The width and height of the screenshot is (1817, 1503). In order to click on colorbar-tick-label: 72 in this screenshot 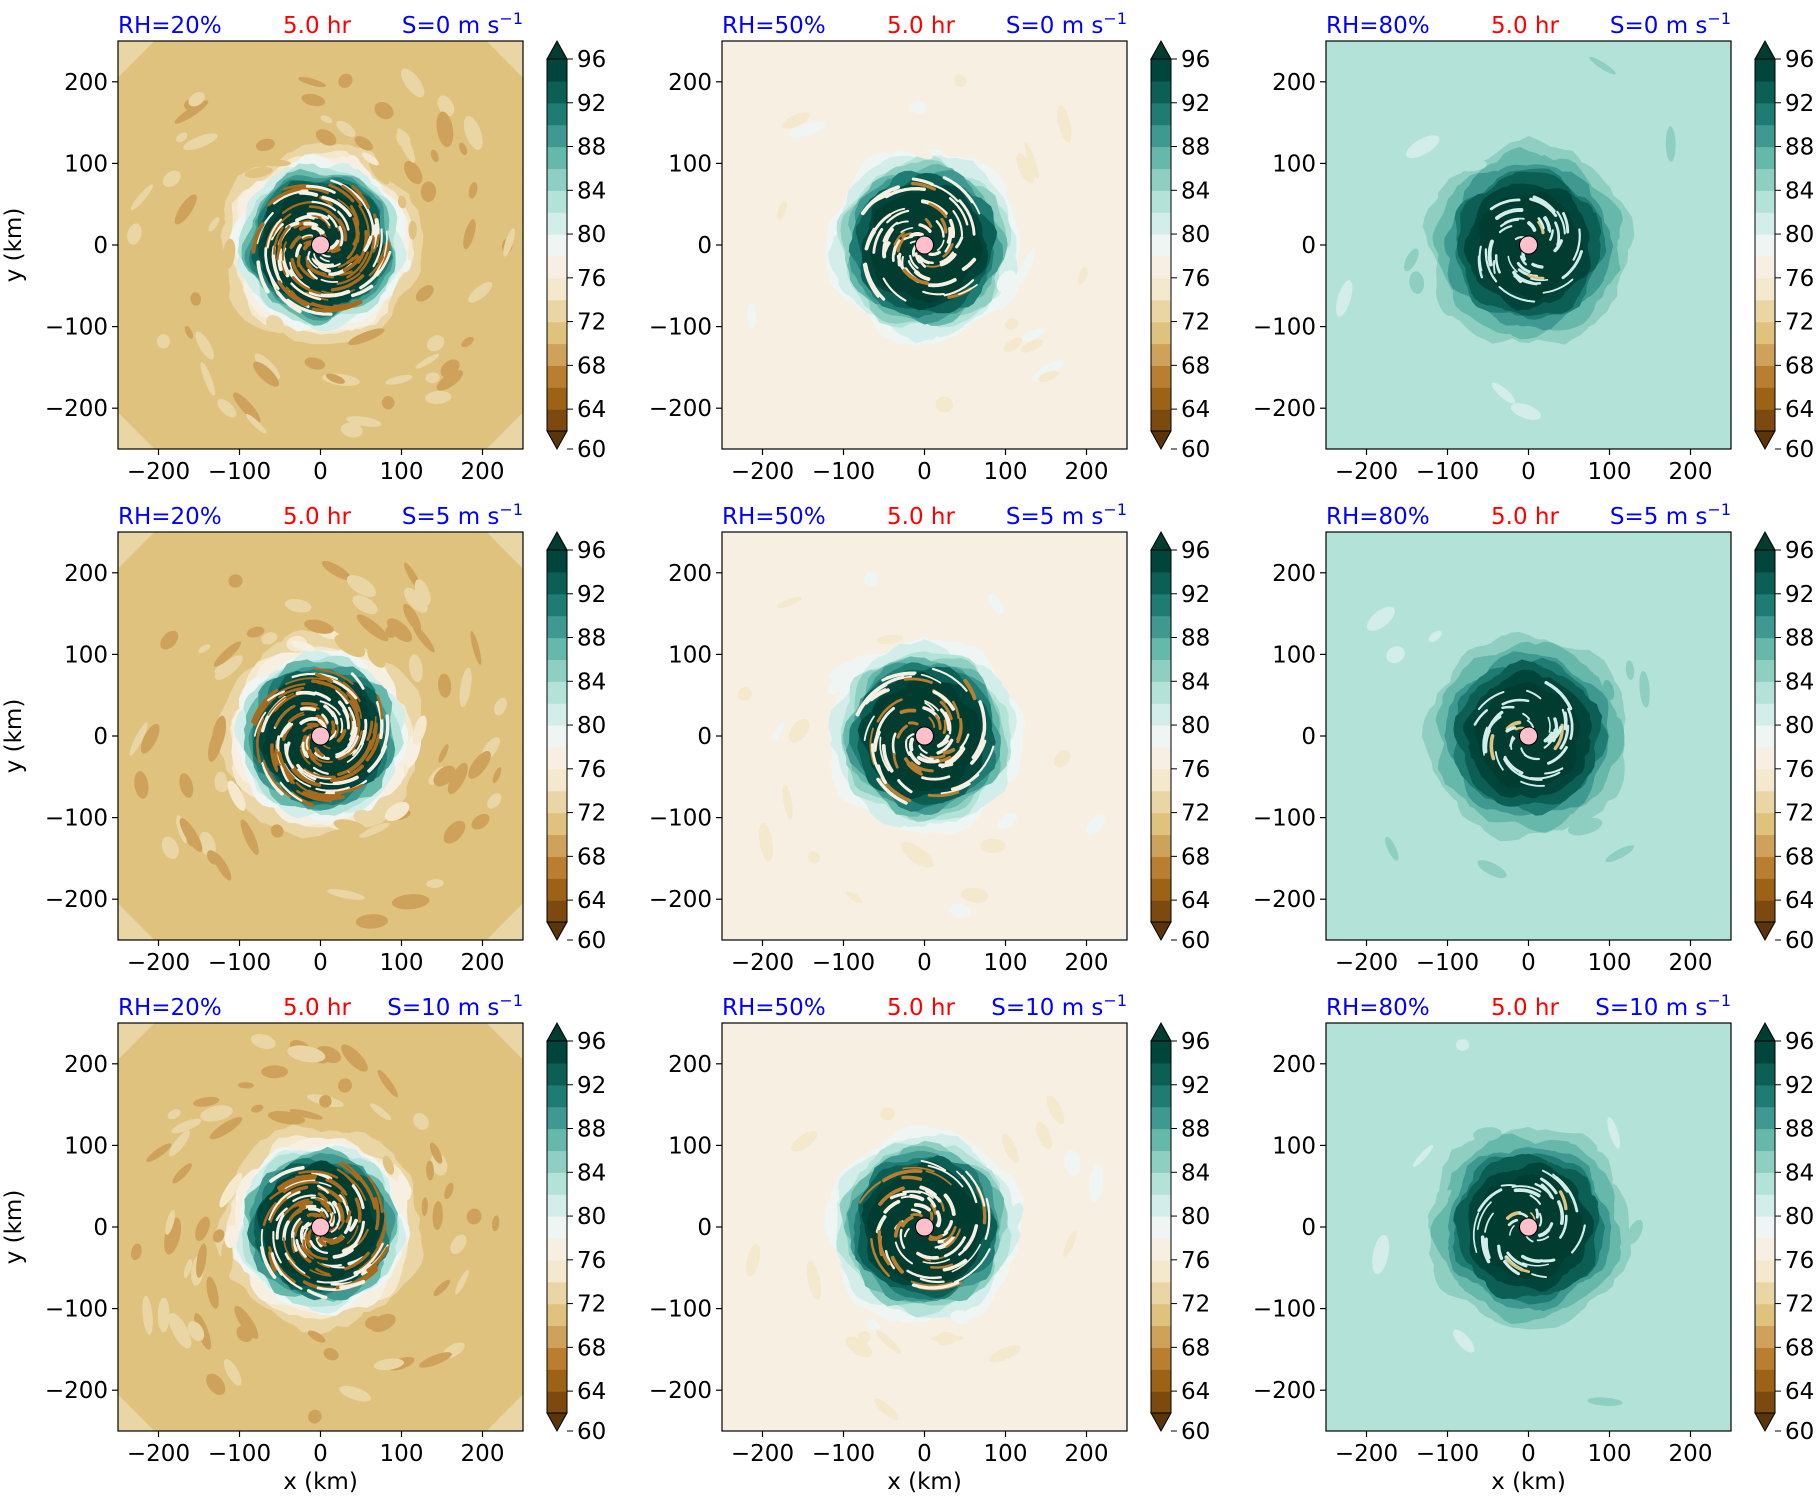, I will do `click(591, 814)`.